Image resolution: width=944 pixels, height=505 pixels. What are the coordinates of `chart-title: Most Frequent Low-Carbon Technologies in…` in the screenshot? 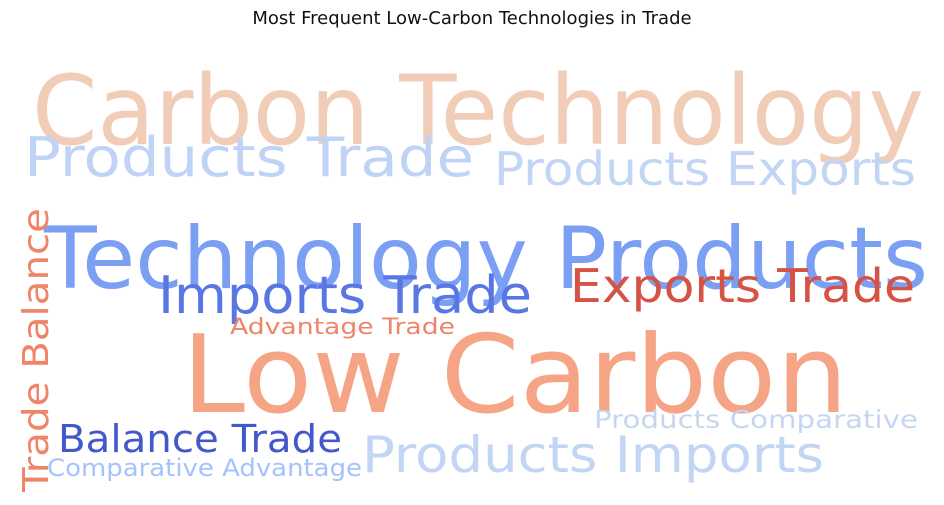 It's located at (472, 18).